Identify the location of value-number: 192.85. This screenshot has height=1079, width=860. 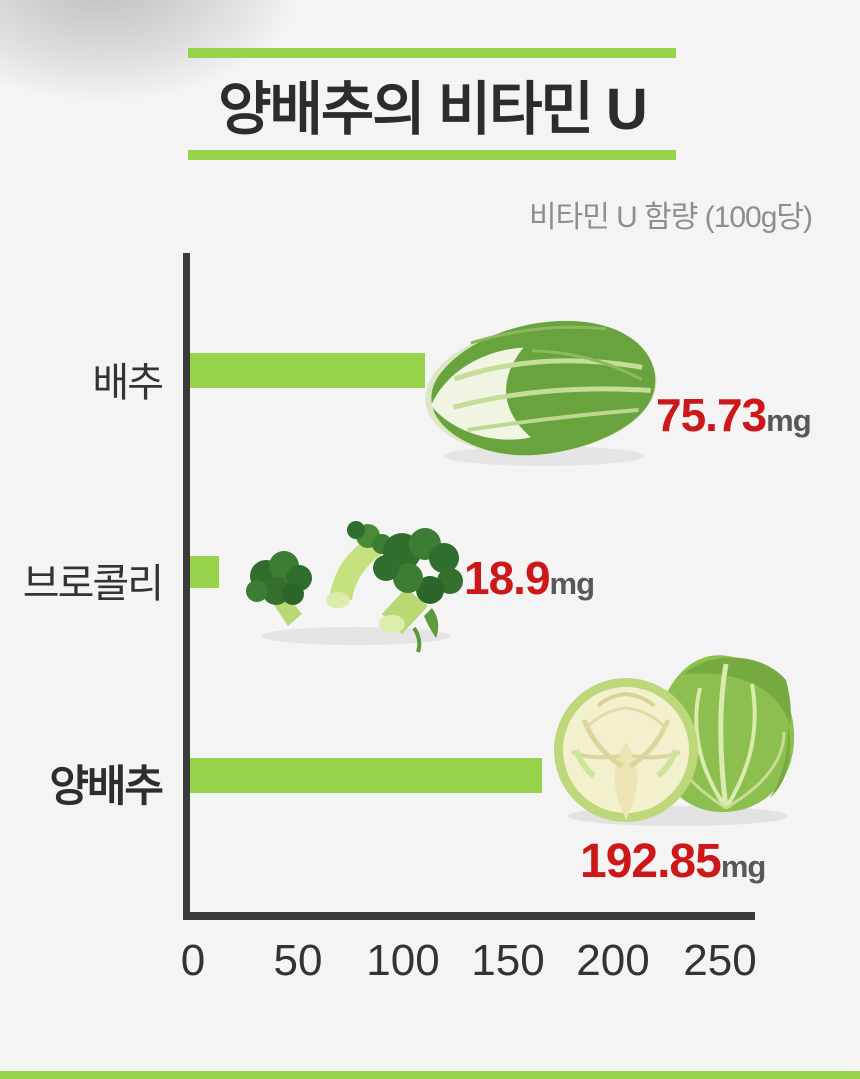
(651, 861).